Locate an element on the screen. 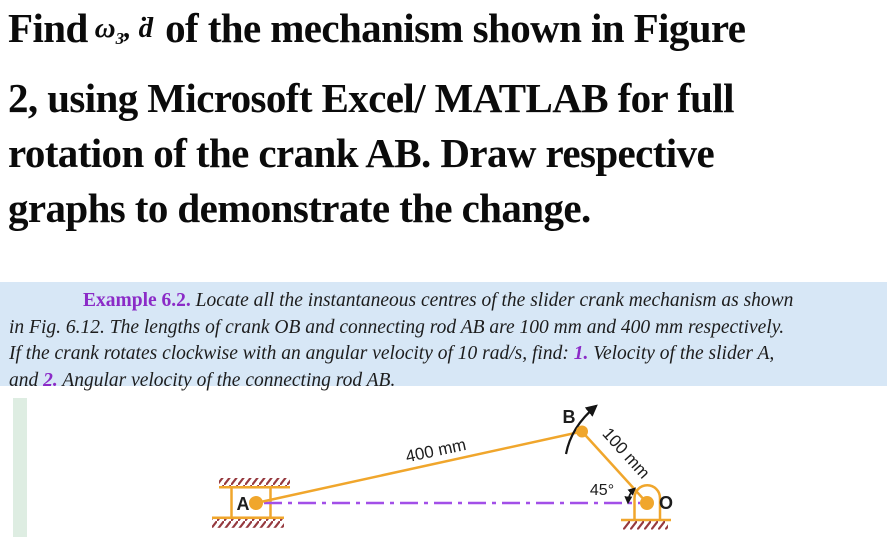  omega-subscript: 3 is located at coordinates (120, 38).